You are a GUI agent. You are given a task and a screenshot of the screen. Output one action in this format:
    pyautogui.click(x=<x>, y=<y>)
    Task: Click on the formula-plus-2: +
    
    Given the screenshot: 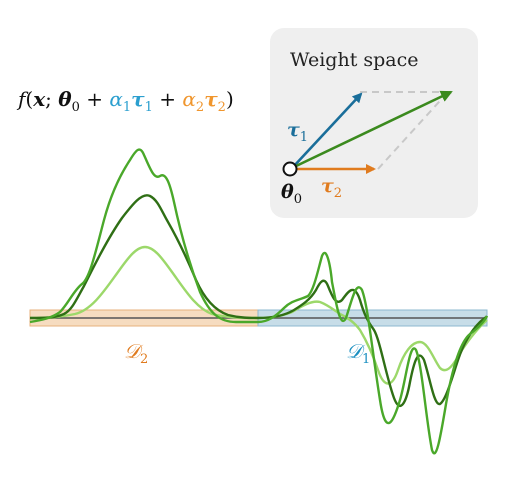 What is the action you would take?
    pyautogui.click(x=167, y=99)
    